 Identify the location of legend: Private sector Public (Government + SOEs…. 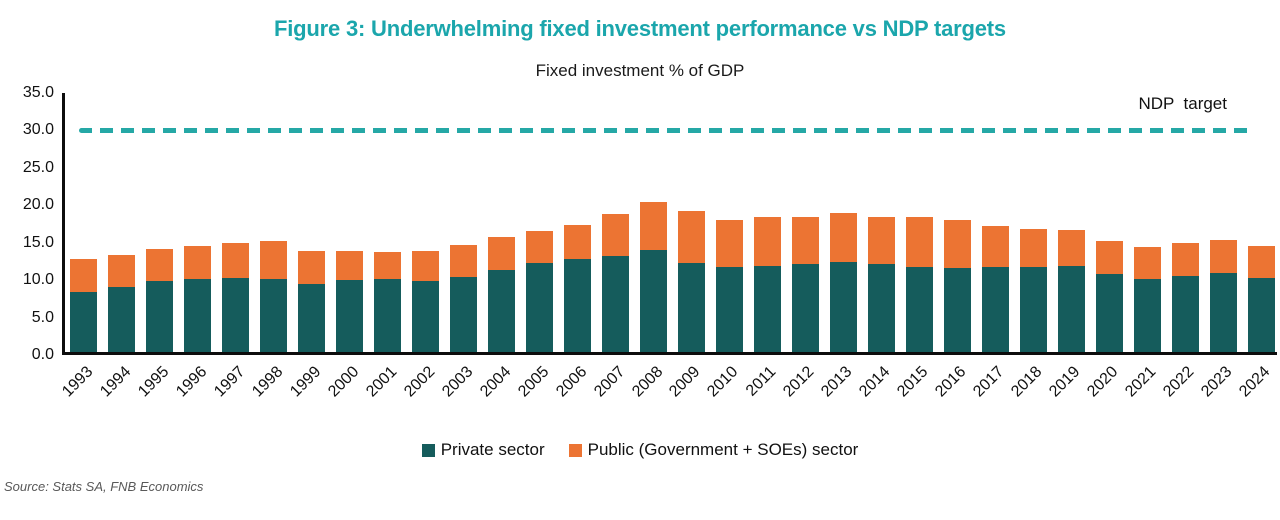
(640, 450).